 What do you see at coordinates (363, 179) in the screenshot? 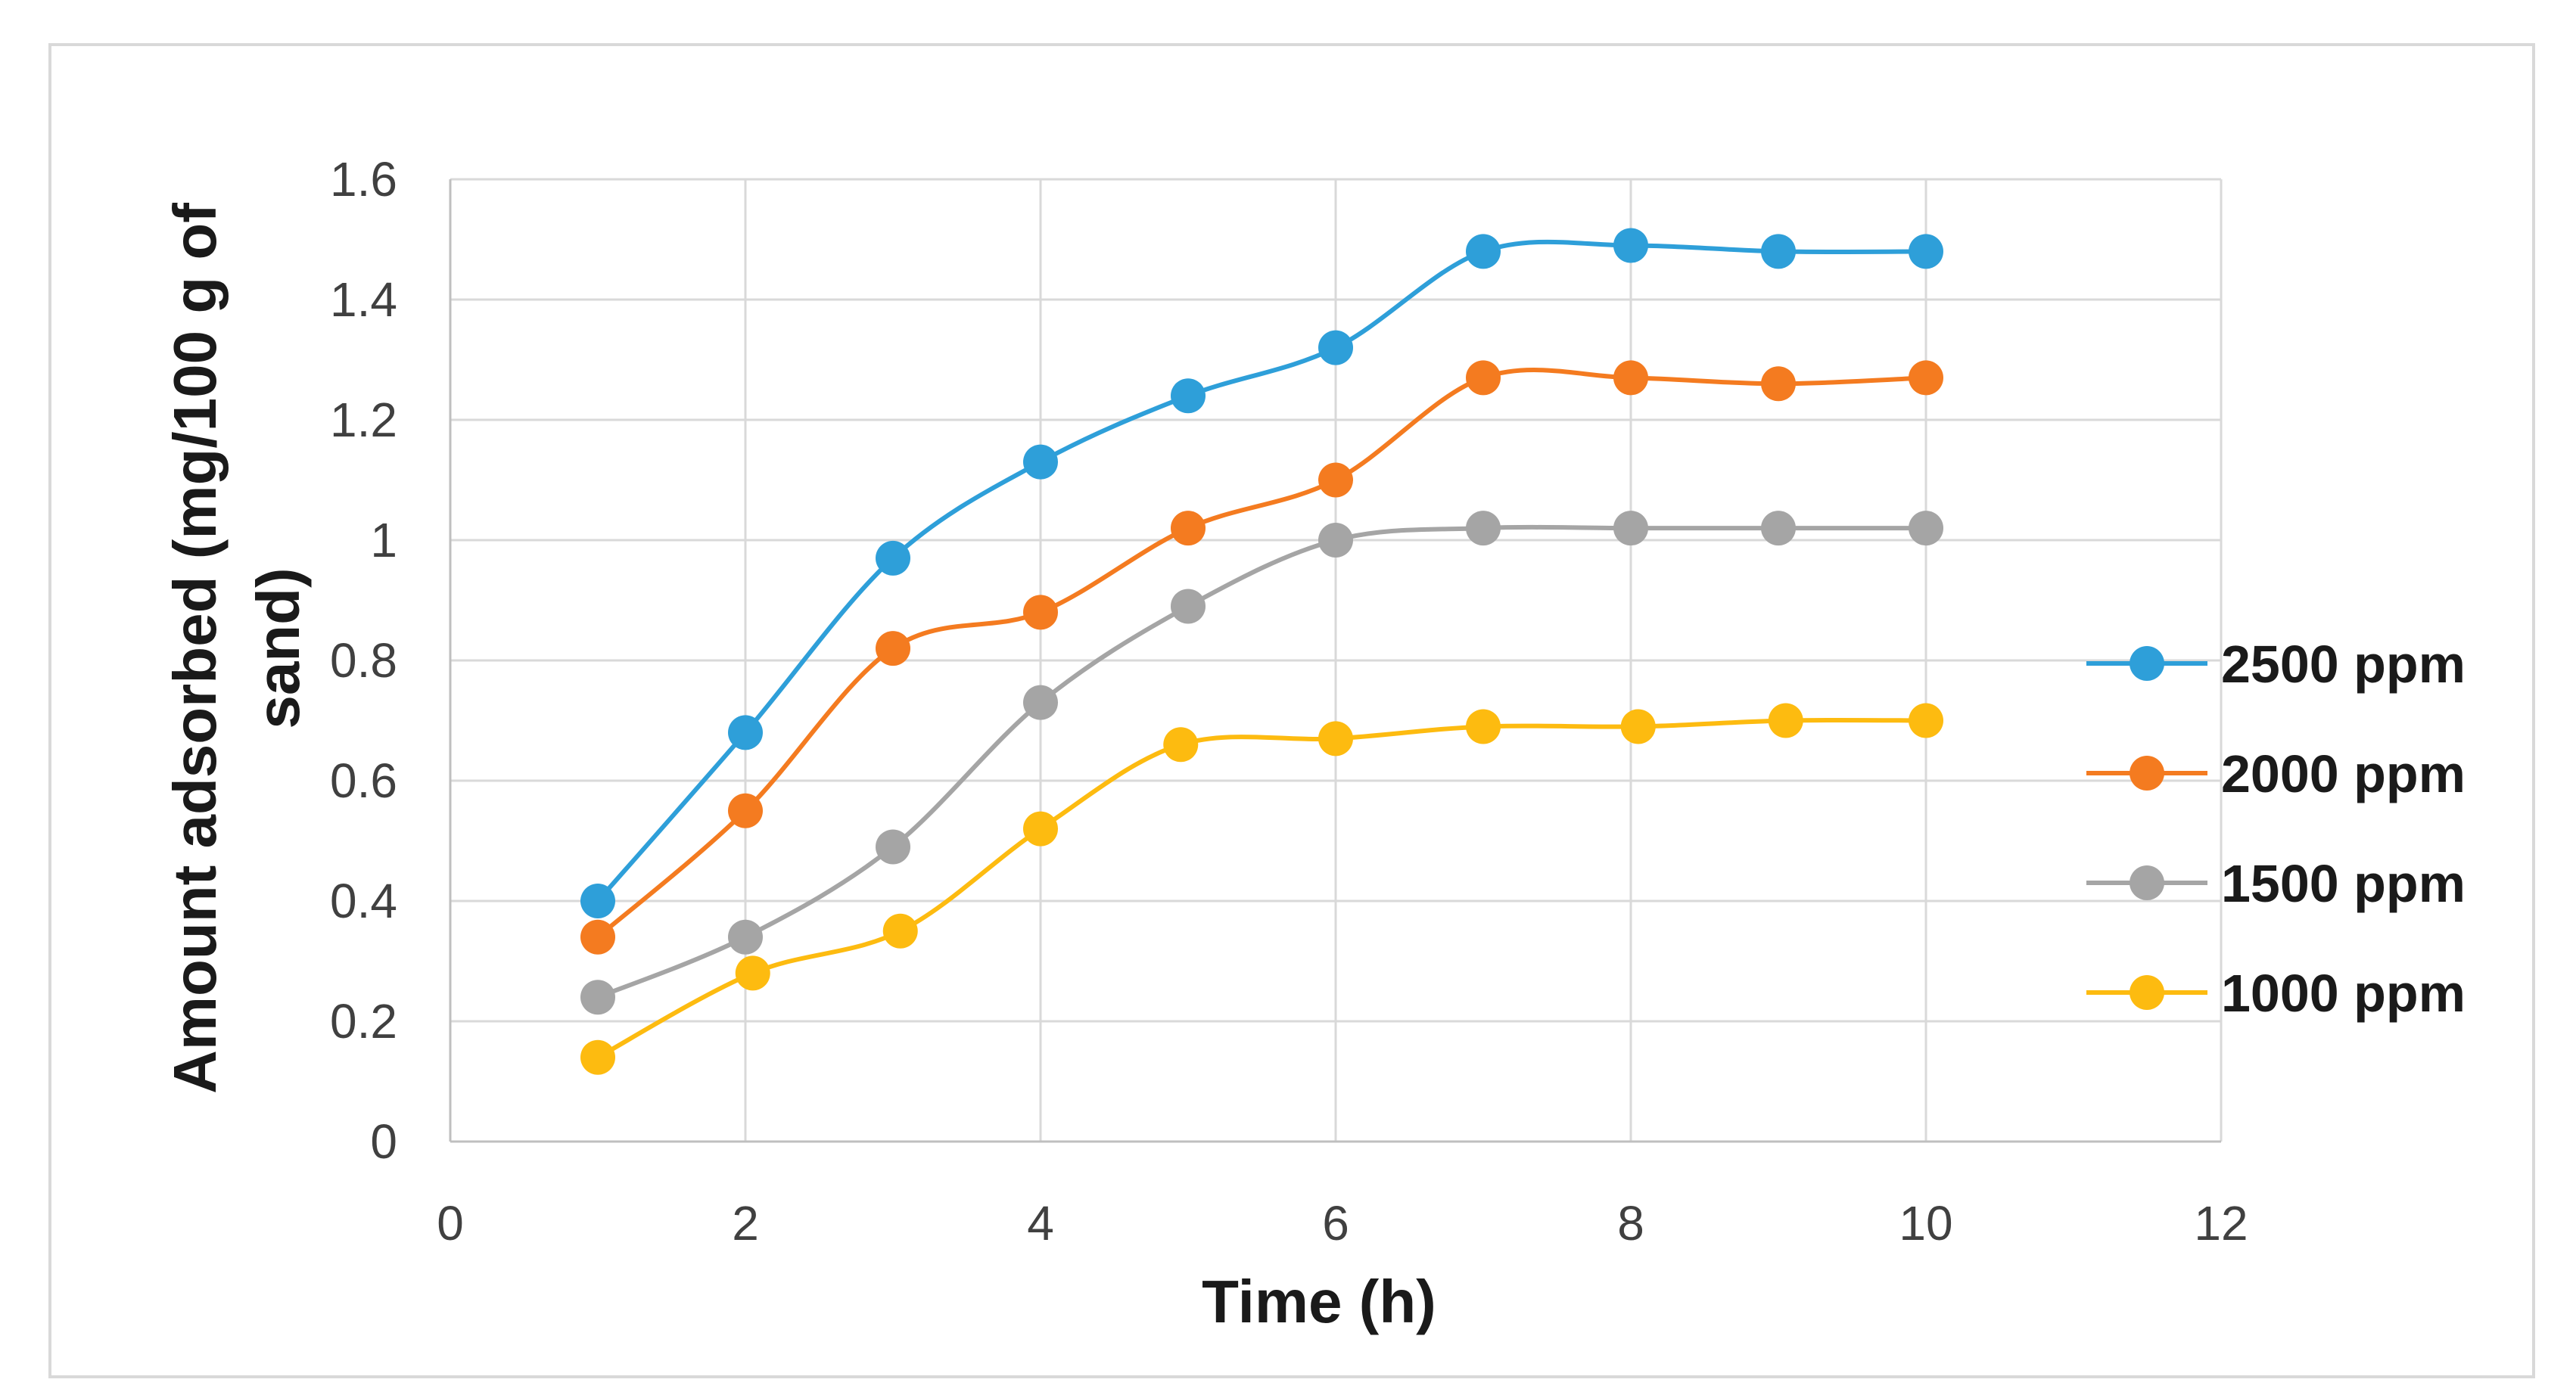
I see `y-tick-label: 1.6` at bounding box center [363, 179].